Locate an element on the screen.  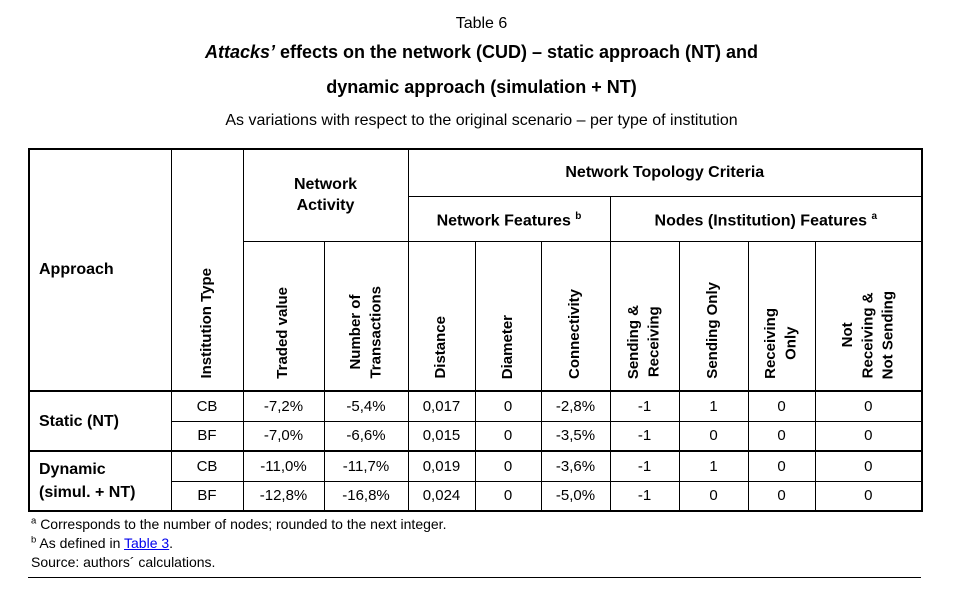
cell-traded-value: -12,8% is located at coordinates (283, 496).